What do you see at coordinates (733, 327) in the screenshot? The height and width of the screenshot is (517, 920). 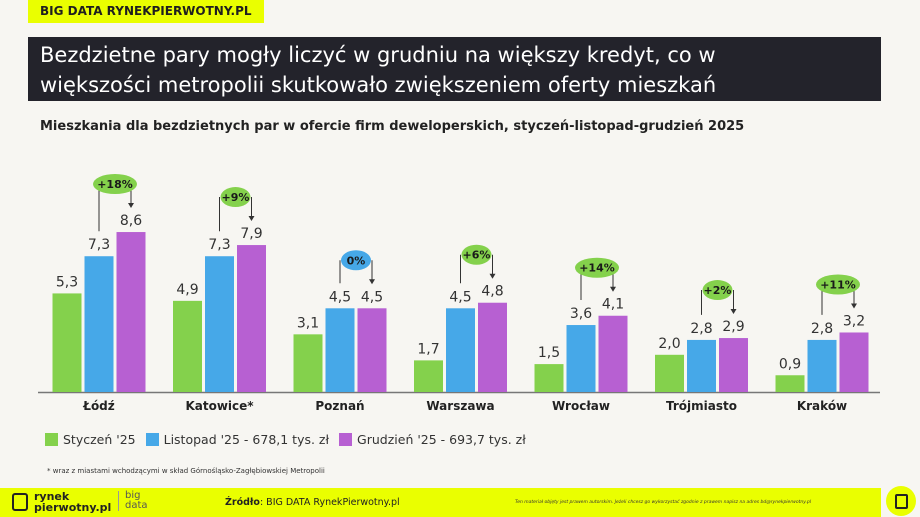 I see `data-label: 2,9` at bounding box center [733, 327].